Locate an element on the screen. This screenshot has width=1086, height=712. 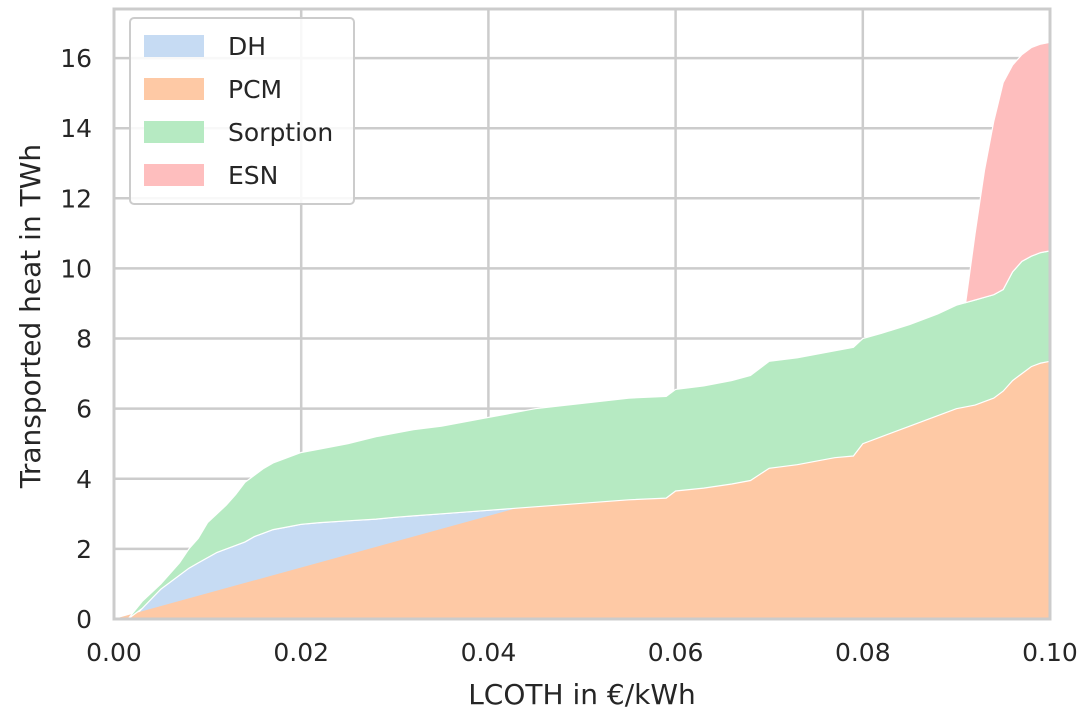
x-tick-label: 0.10 is located at coordinates (1050, 652).